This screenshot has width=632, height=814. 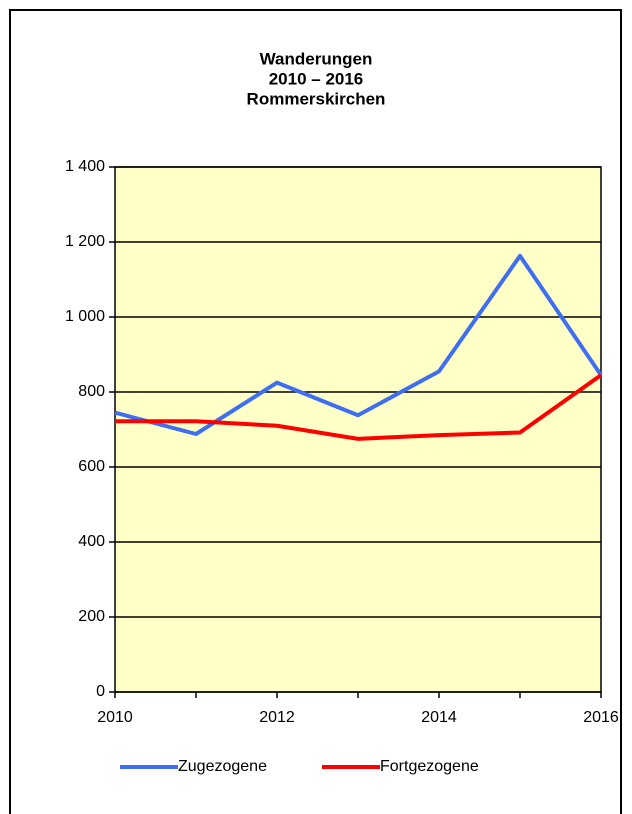 I want to click on y-tick-label: 400, so click(x=91, y=541).